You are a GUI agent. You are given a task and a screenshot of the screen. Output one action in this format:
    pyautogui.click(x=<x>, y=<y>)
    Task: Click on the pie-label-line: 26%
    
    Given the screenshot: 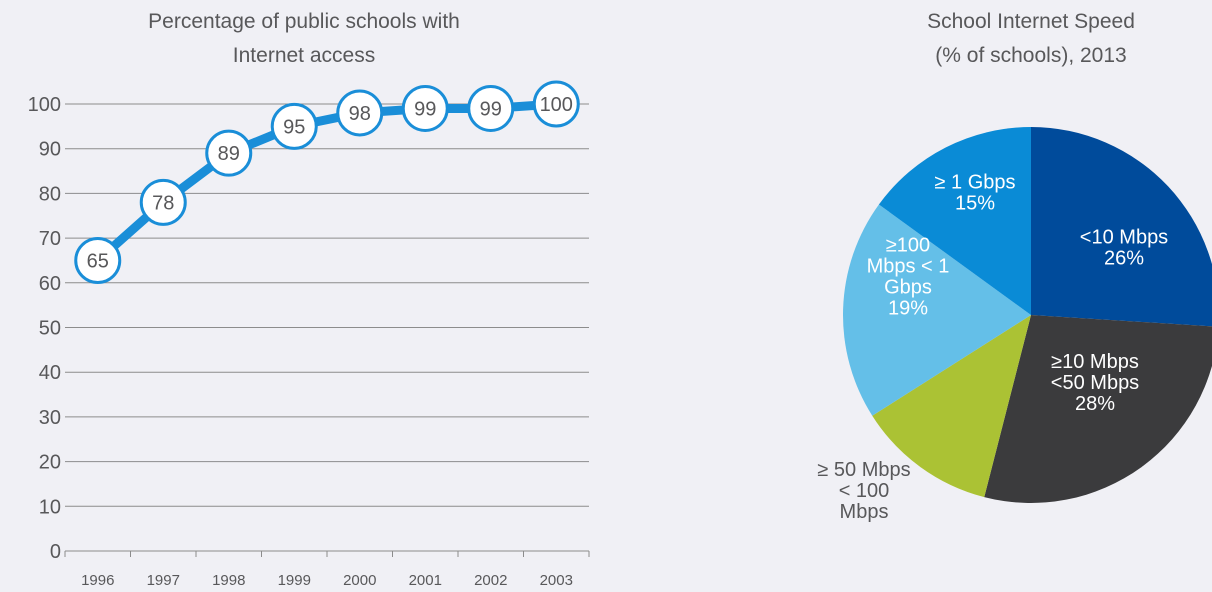 What is the action you would take?
    pyautogui.click(x=1124, y=259)
    